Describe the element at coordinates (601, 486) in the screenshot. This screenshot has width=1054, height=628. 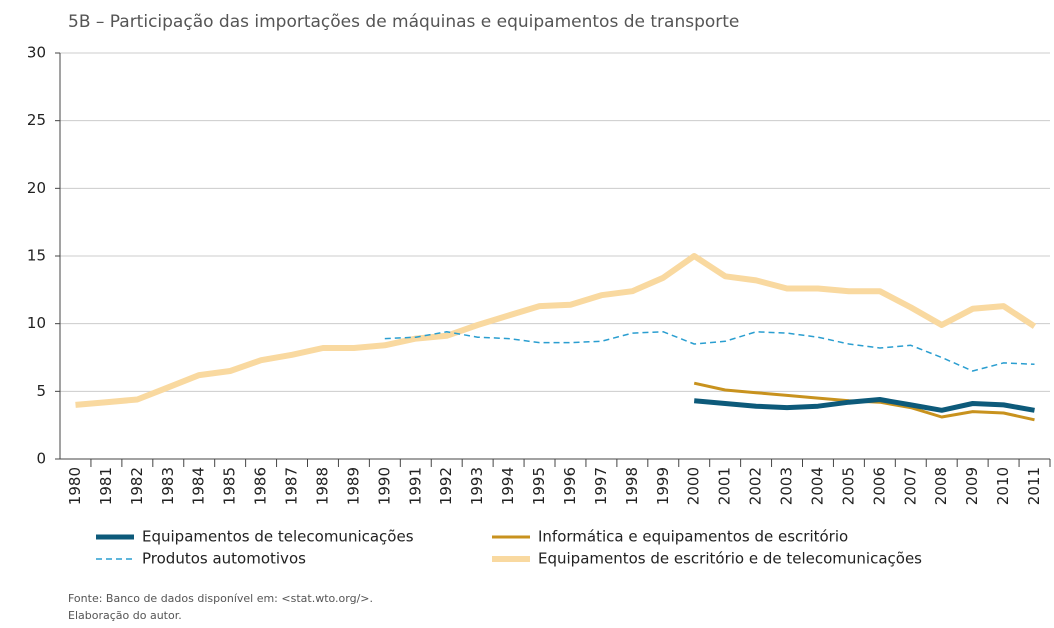
I see `x-tick-label: 1997` at that location.